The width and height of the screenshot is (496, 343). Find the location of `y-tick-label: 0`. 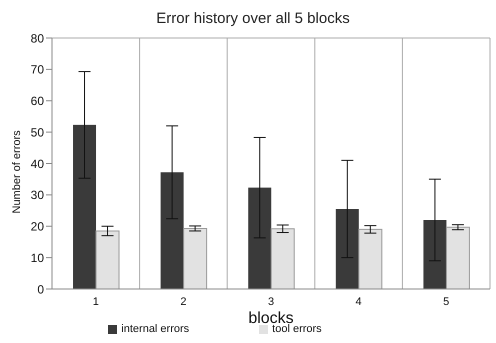

y-tick-label: 0 is located at coordinates (40, 289).